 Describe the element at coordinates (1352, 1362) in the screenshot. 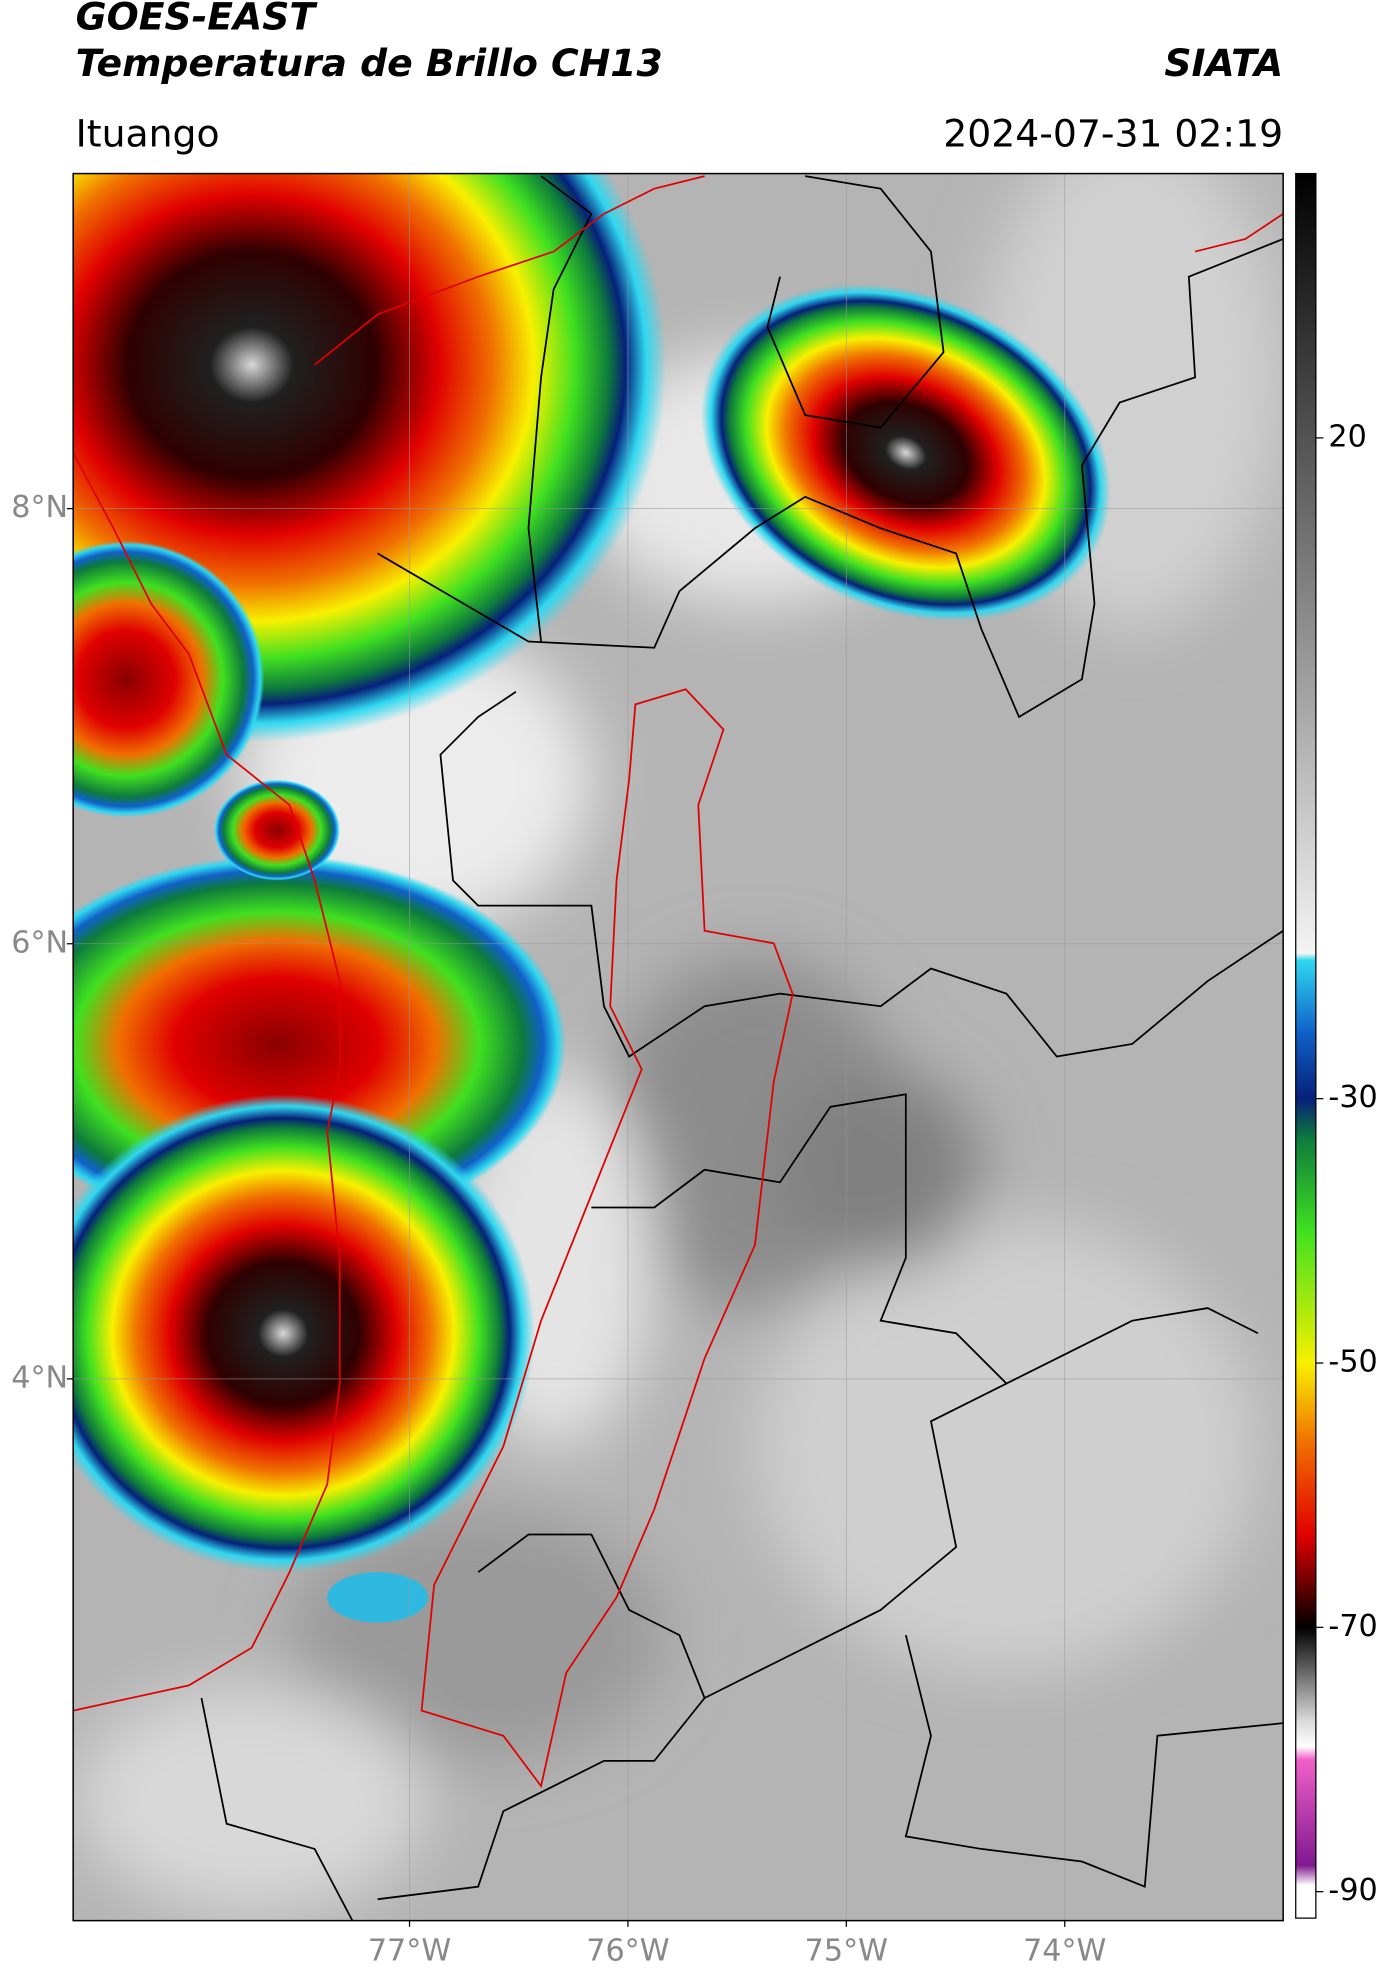

I see `colorbar-tick-label: -50` at that location.